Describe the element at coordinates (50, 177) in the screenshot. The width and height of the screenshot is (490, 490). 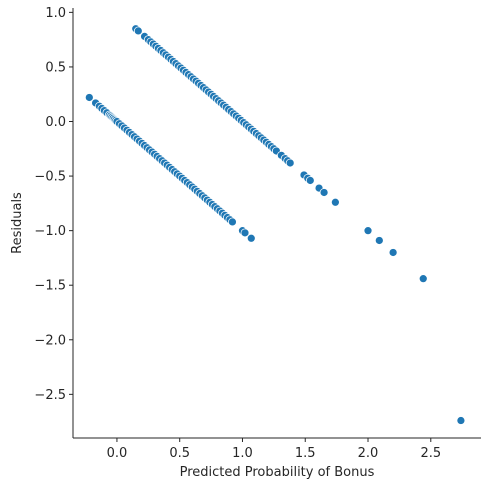
I see `y-tick-label: −0.5` at that location.